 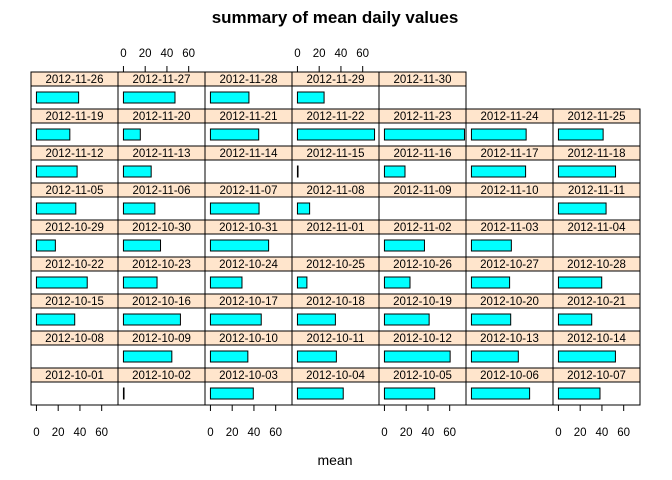 I want to click on panel: 2012-10-20, so click(x=509, y=312).